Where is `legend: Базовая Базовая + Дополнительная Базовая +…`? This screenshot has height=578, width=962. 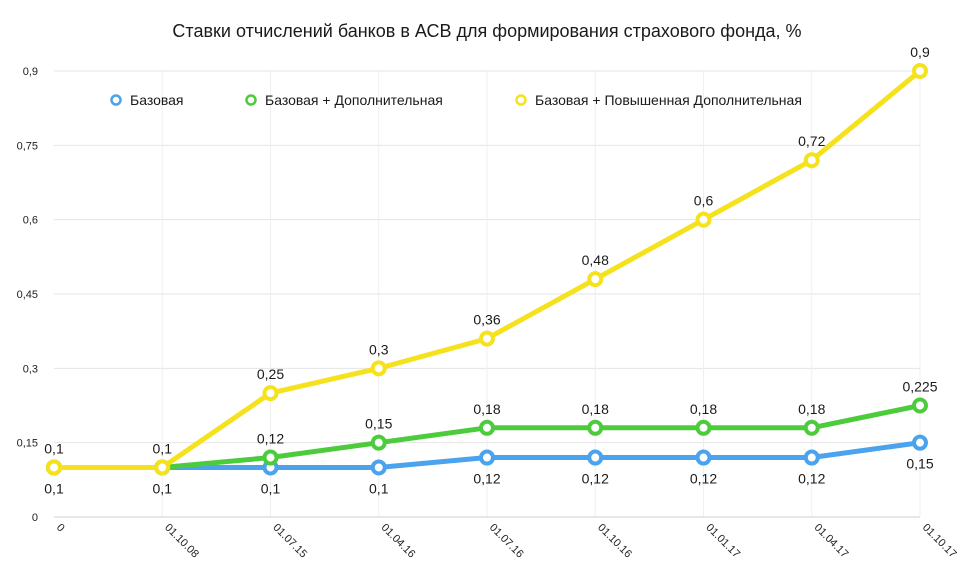 legend: Базовая Базовая + Дополнительная Базовая +… is located at coordinates (456, 100).